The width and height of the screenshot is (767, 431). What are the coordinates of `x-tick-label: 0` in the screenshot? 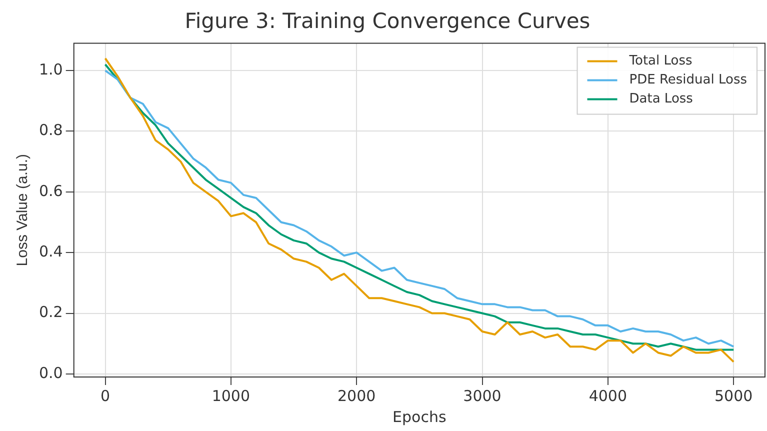 It's located at (105, 395).